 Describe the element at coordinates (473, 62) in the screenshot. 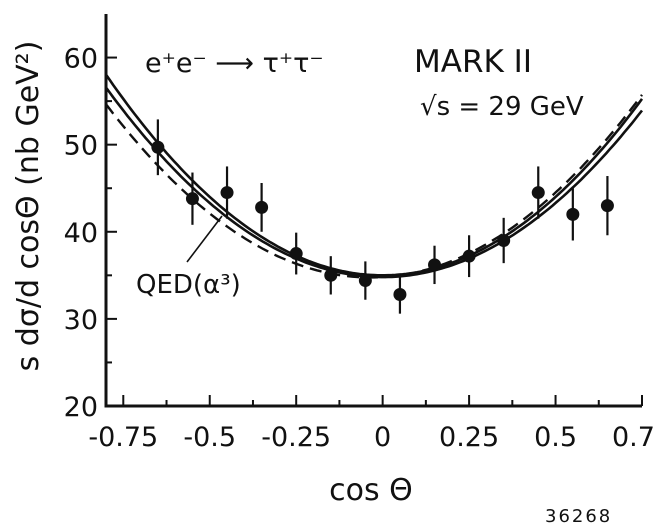

I see `experiment-annotation: MARK II` at that location.